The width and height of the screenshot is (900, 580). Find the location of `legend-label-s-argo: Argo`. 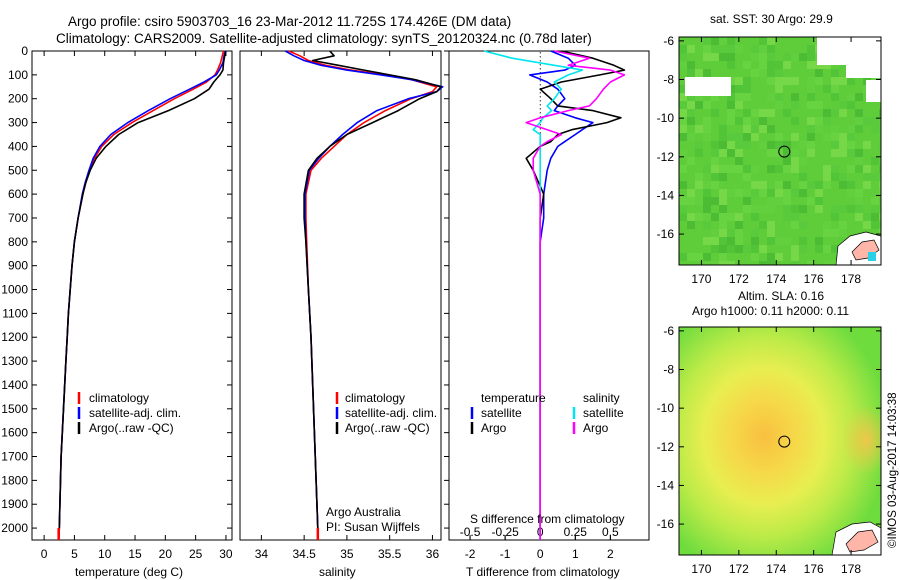

legend-label-s-argo: Argo is located at coordinates (596, 428).